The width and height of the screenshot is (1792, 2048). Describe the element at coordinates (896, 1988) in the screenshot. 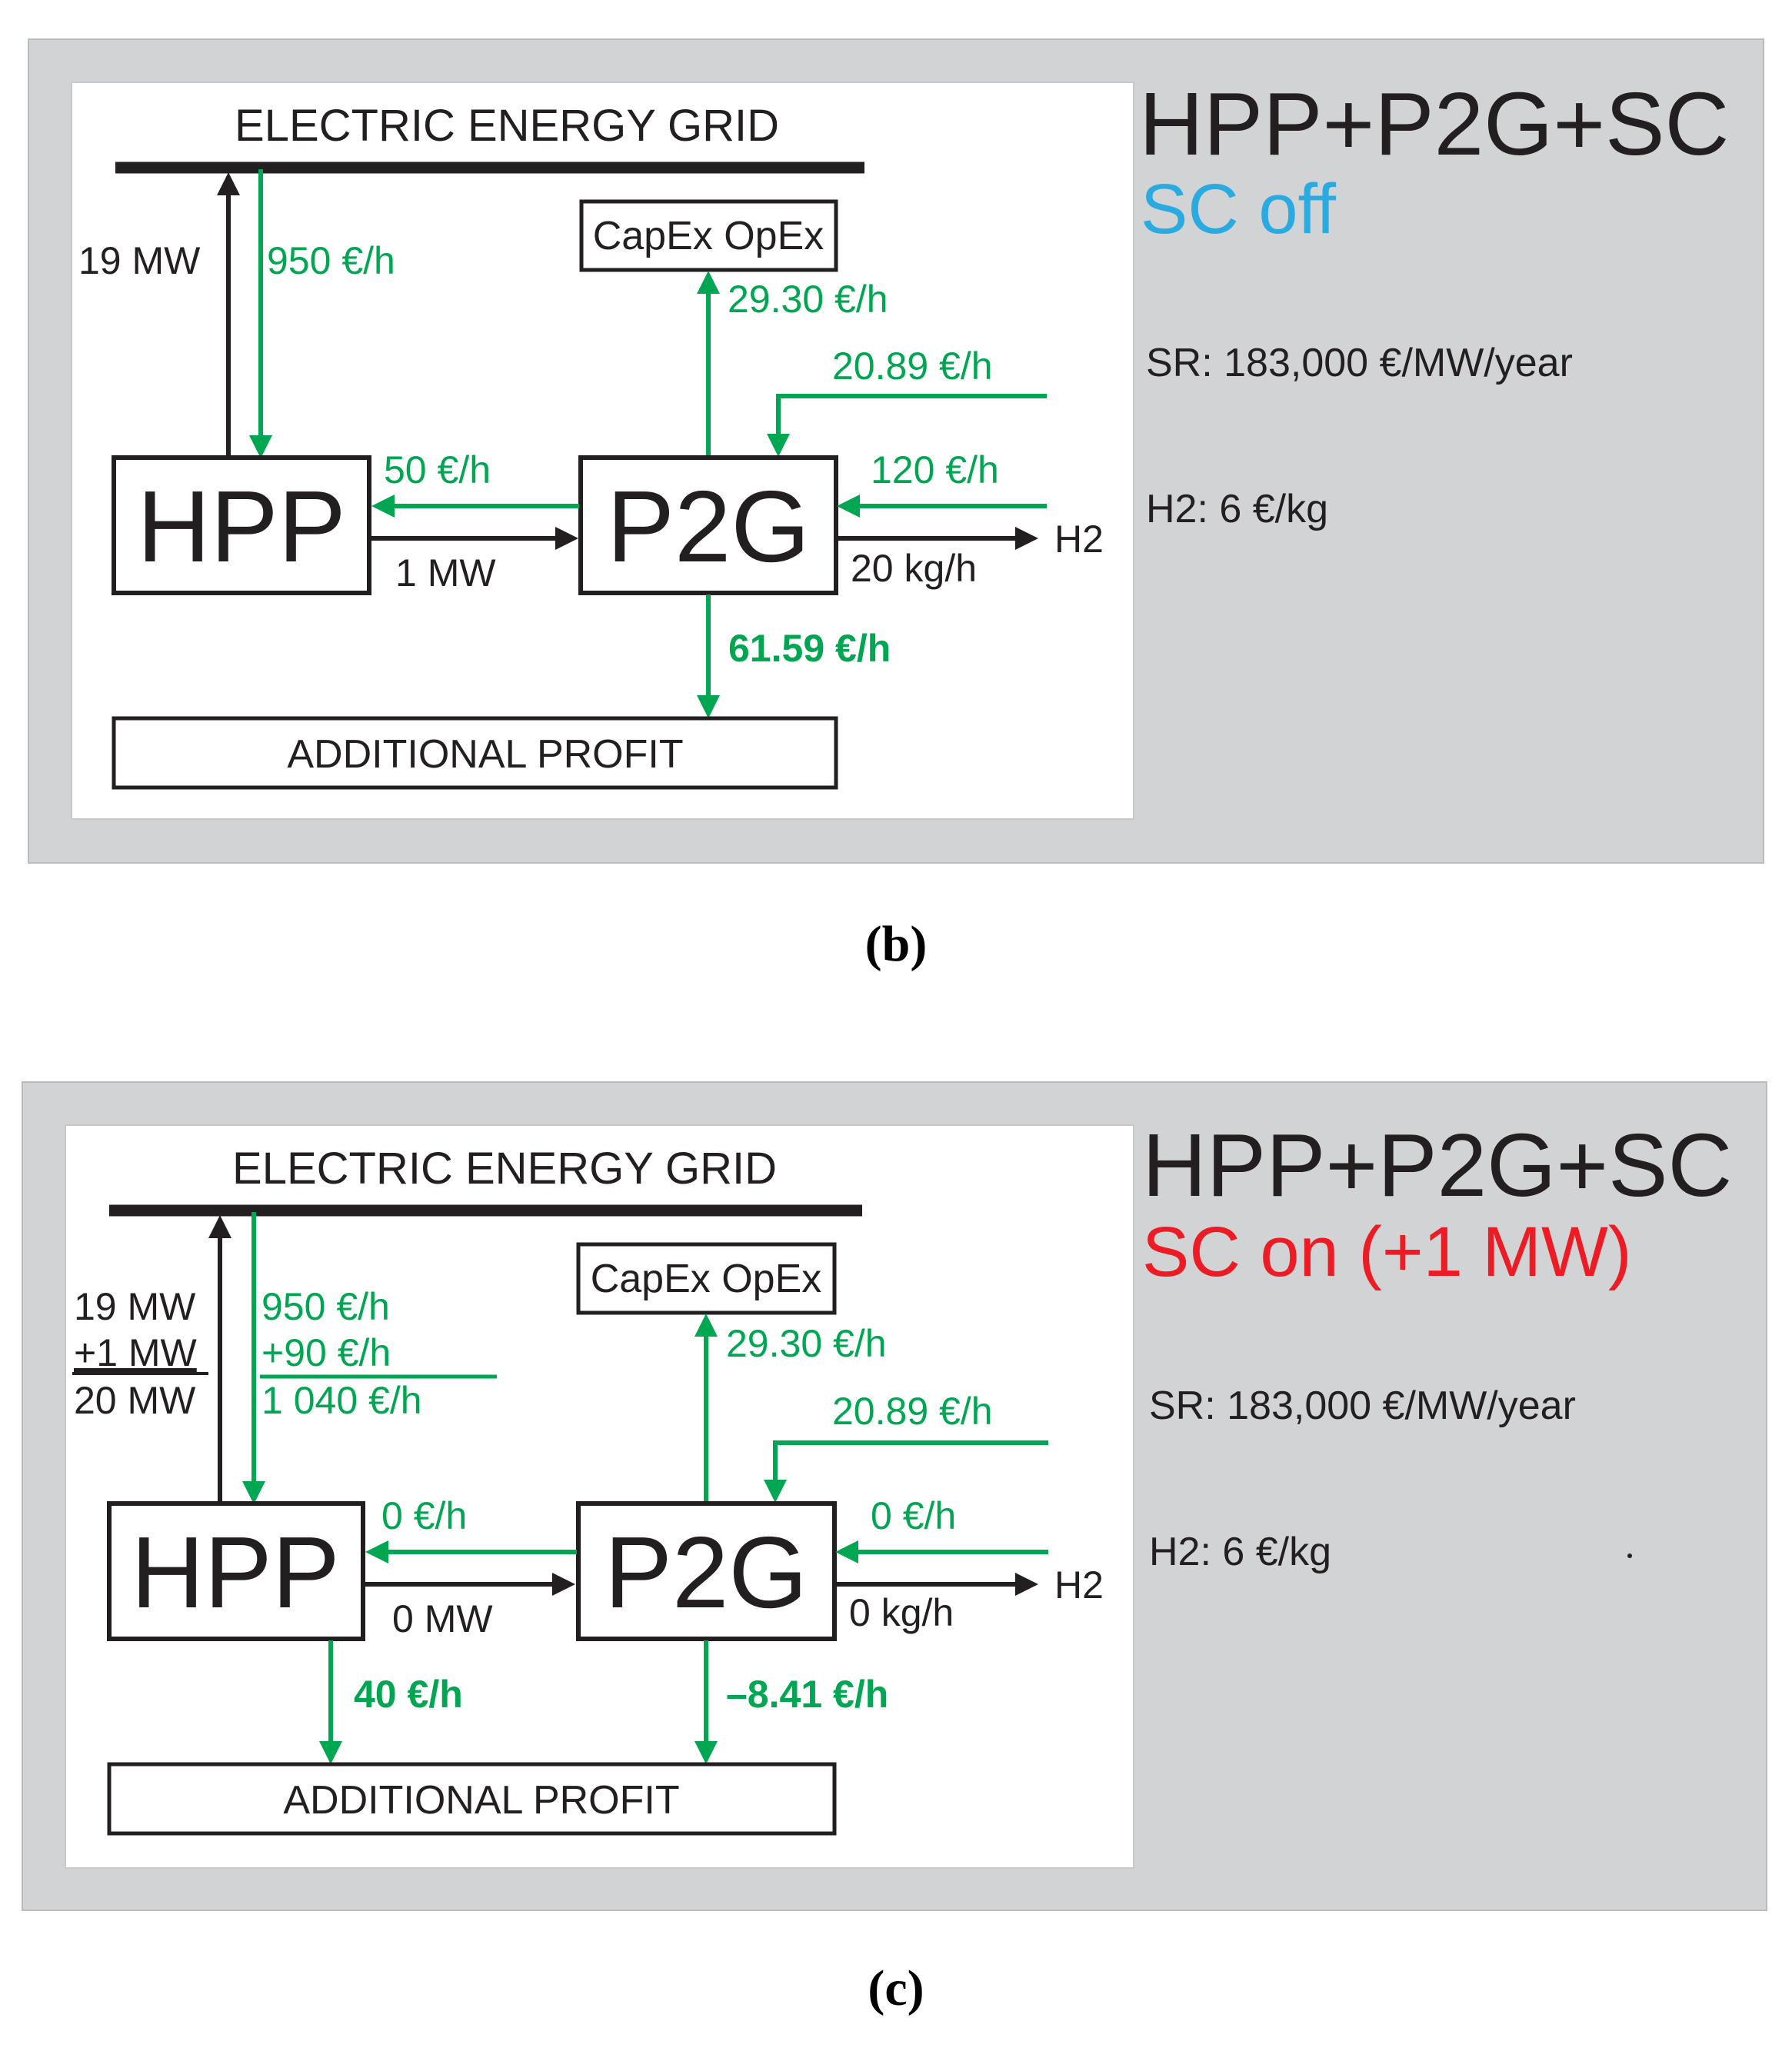

I see `caption-c: (c)` at that location.